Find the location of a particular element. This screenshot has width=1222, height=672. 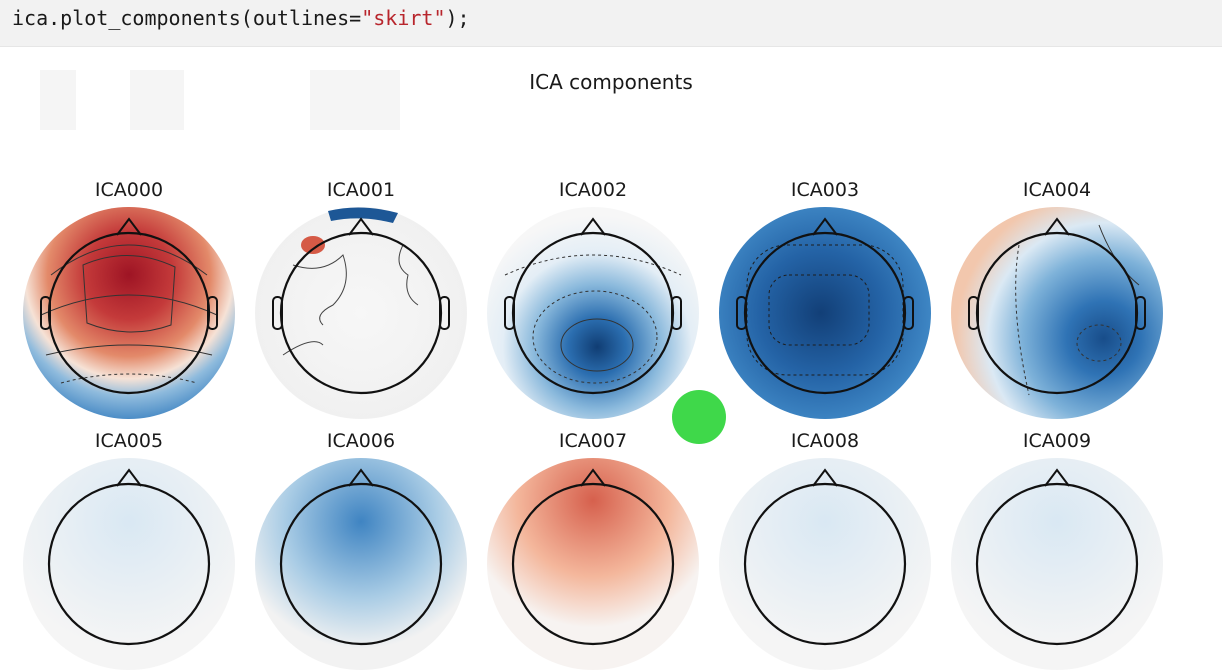

topomap-ica004 is located at coordinates (1057, 313).